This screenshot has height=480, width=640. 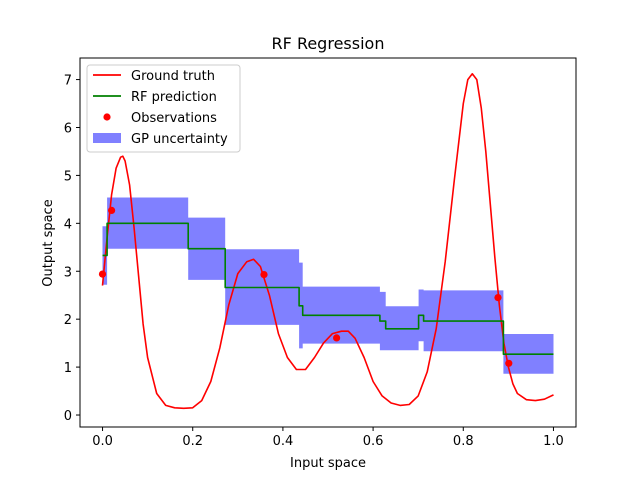 What do you see at coordinates (174, 97) in the screenshot?
I see `legend-label: RF prediction` at bounding box center [174, 97].